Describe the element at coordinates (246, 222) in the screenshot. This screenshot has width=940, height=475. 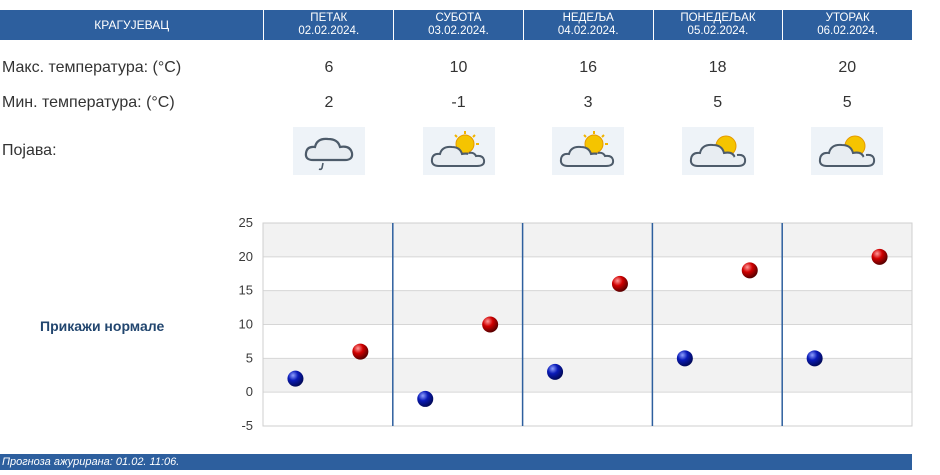
I see `y-tick-label: 25` at that location.